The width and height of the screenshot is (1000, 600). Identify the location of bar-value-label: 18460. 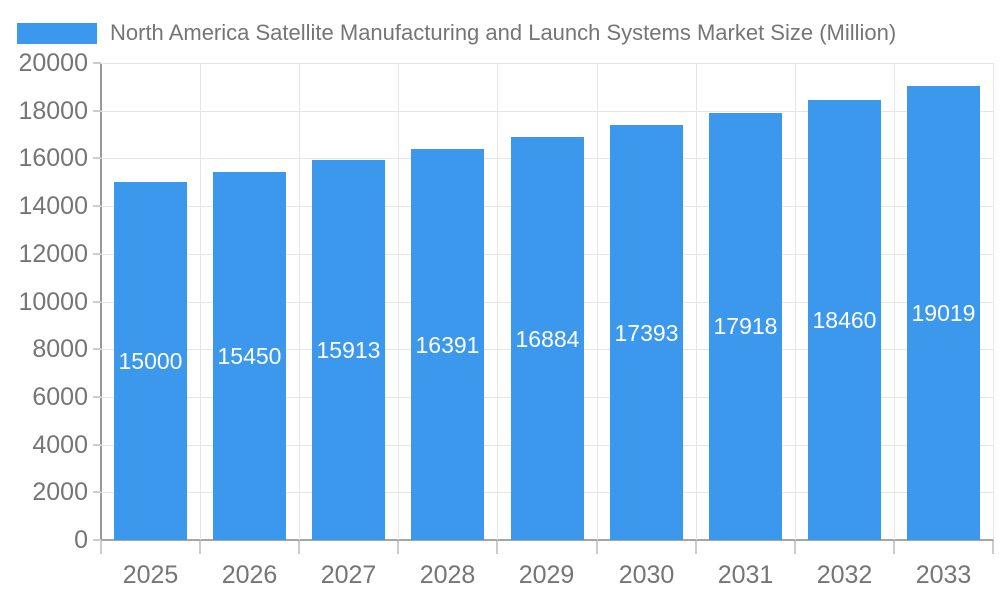
(844, 320).